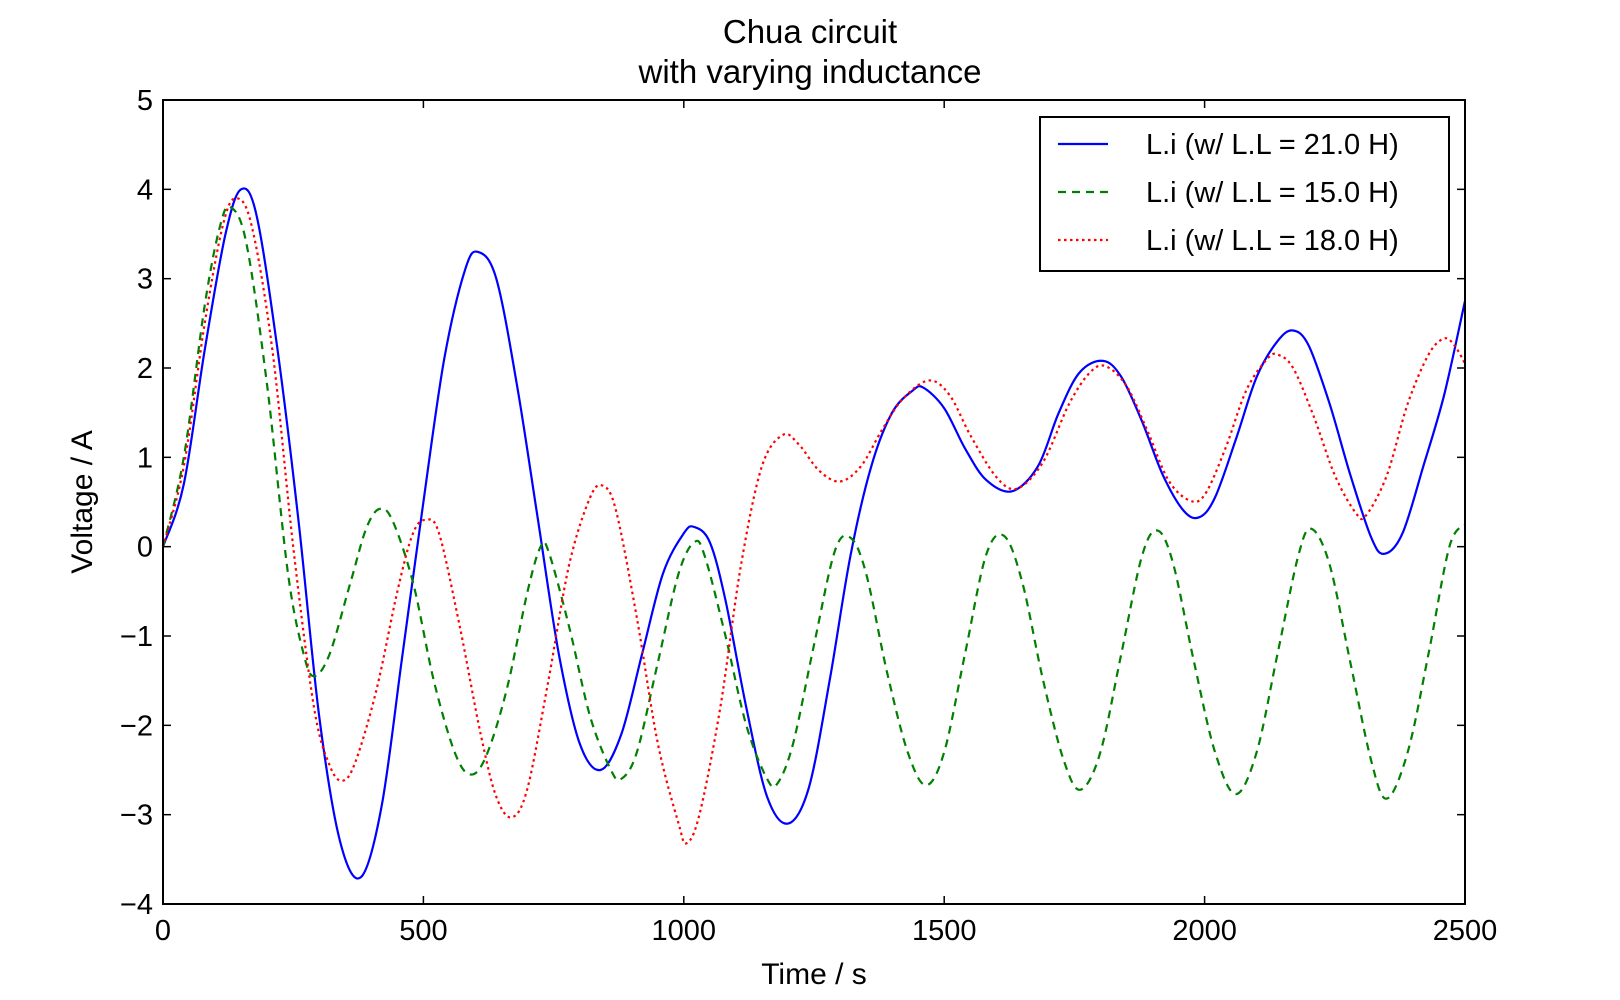  What do you see at coordinates (163, 931) in the screenshot?
I see `x-tick-label: 0` at bounding box center [163, 931].